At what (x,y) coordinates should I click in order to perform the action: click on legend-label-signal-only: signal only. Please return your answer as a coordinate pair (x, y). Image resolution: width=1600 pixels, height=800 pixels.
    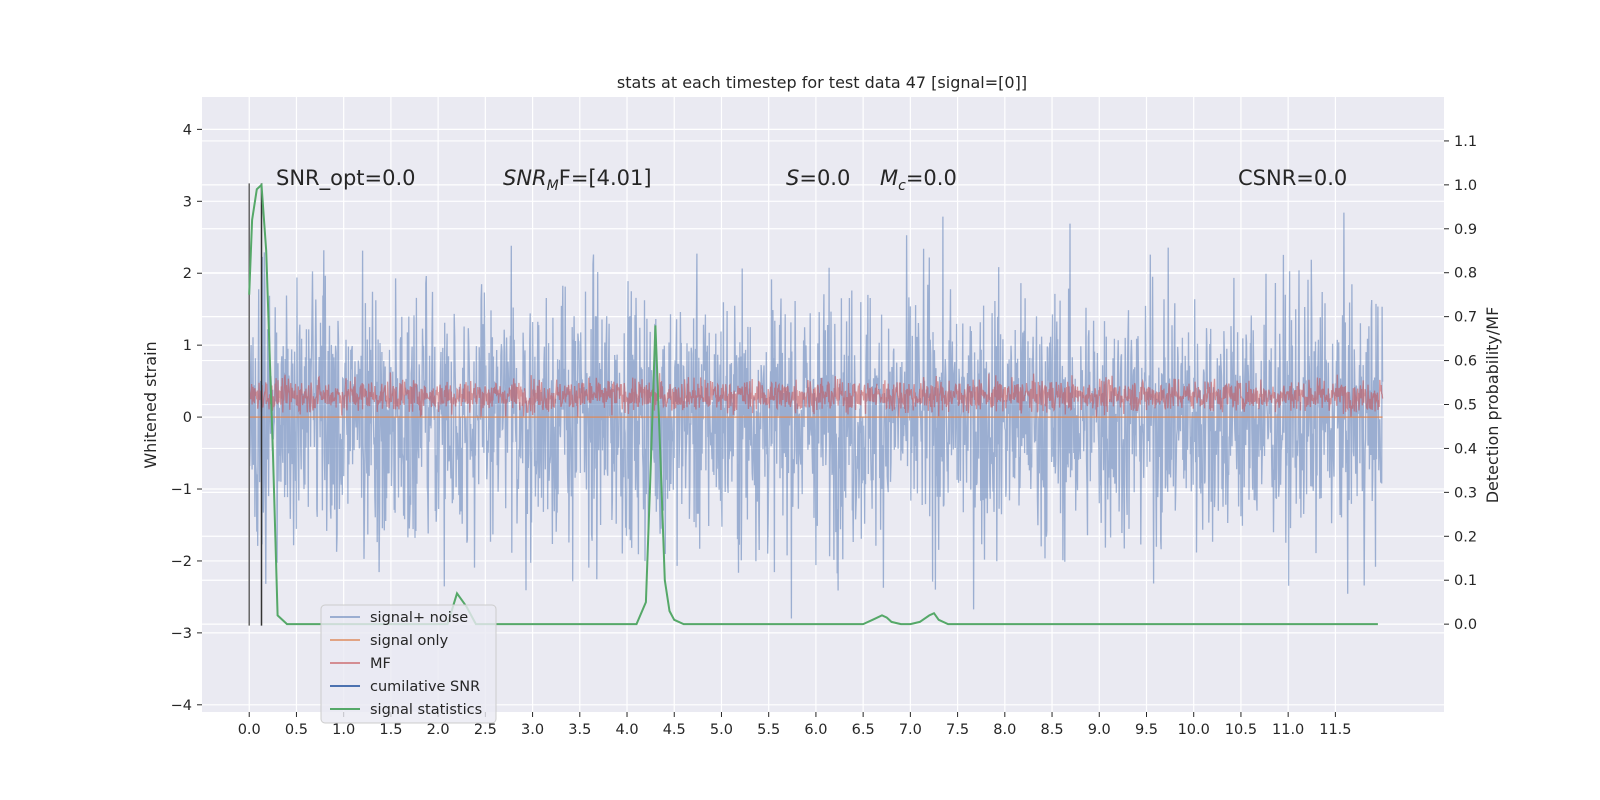
    Looking at the image, I should click on (409, 641).